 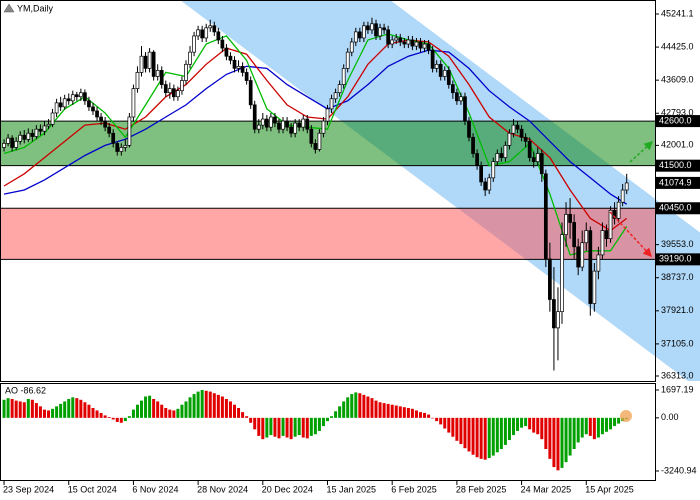 I want to click on y-tick-label: -3240.94, so click(x=679, y=470).